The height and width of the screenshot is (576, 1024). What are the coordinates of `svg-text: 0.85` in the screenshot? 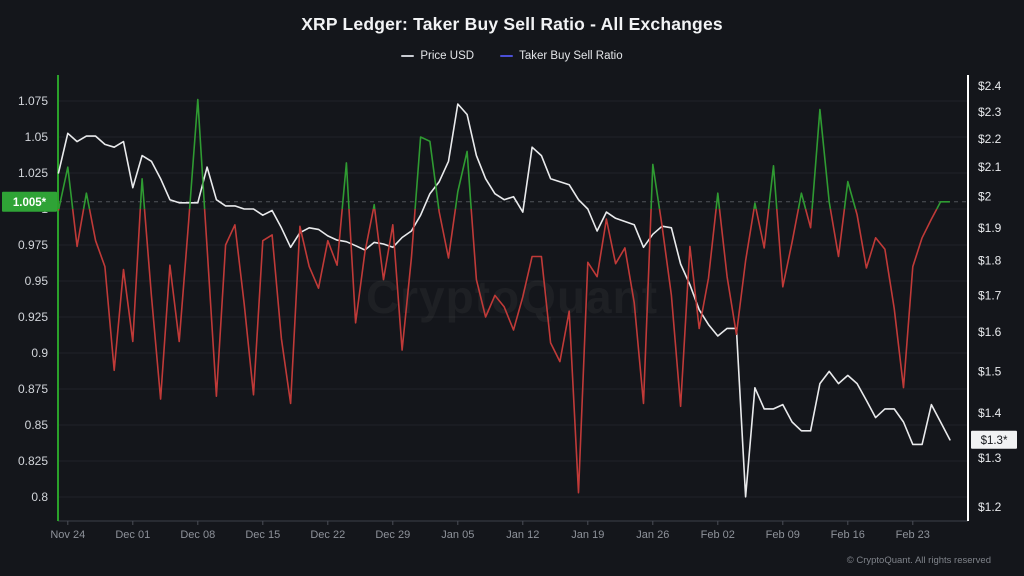 It's located at (37, 425).